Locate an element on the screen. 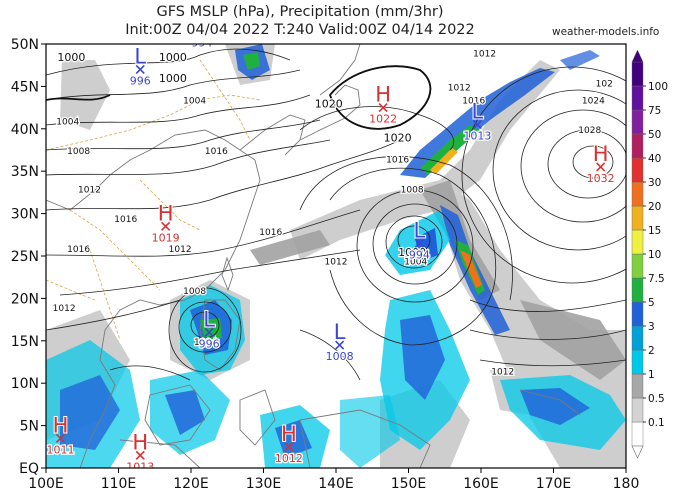 The height and width of the screenshot is (502, 680). colorbar-label: 40 is located at coordinates (654, 159).